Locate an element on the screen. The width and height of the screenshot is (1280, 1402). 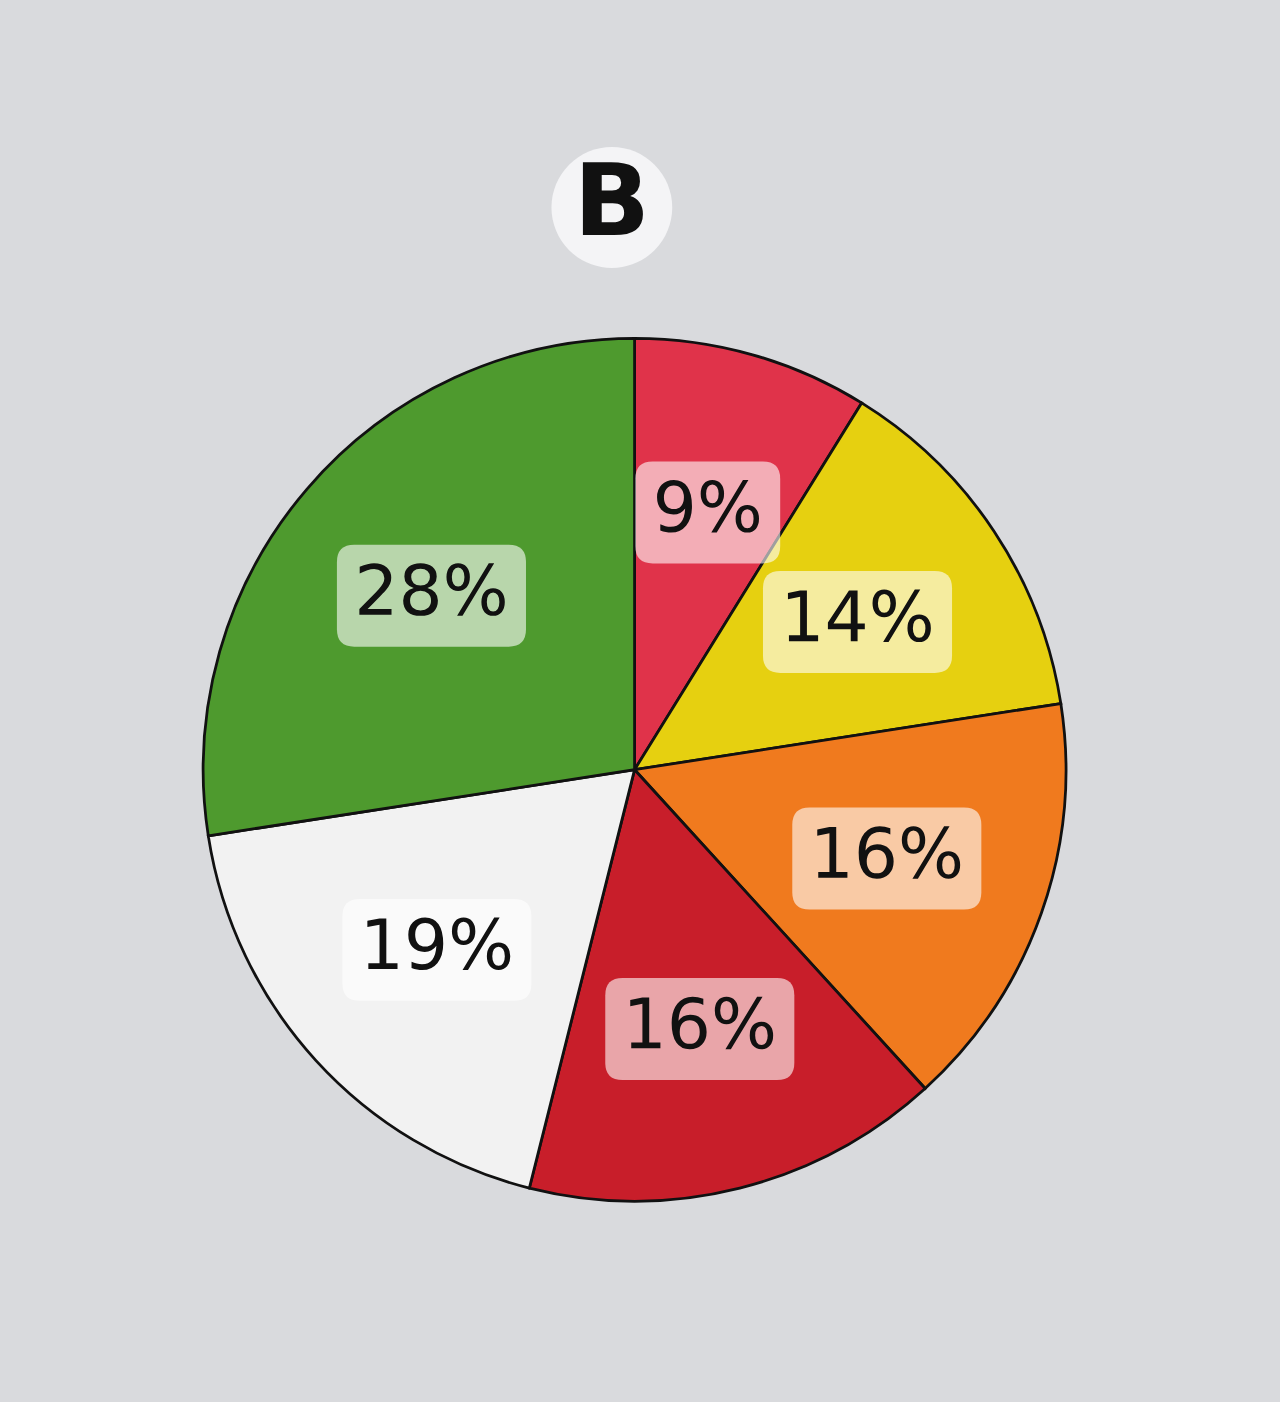
data-label: 28% is located at coordinates (432, 589).